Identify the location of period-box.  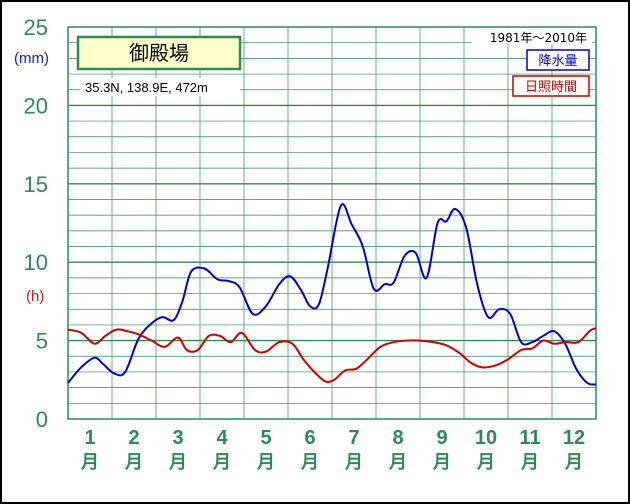
(532, 36).